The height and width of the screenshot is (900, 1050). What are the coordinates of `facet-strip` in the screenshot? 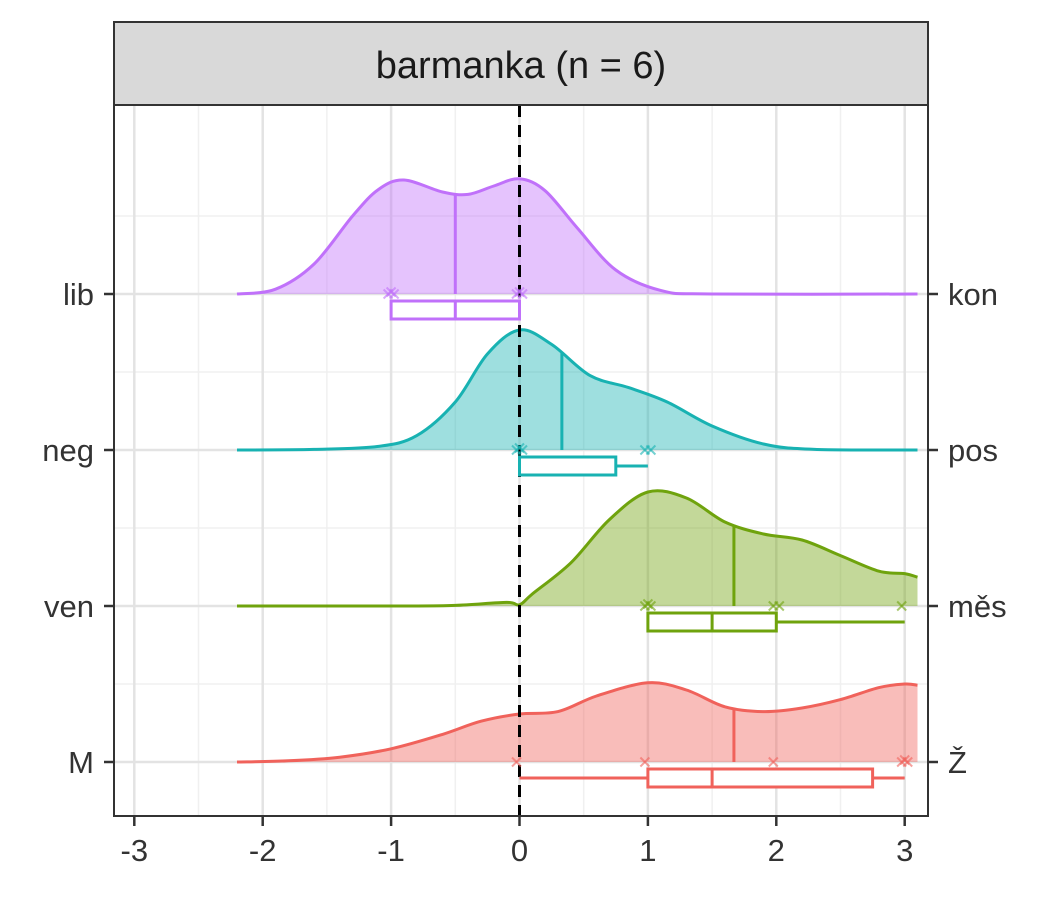 It's located at (521, 63).